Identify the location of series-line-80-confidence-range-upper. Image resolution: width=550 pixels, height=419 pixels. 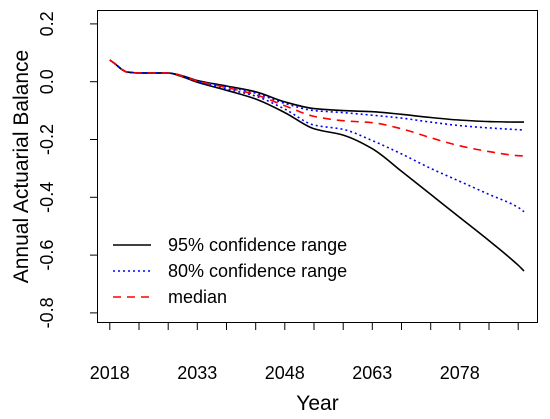
(317, 95).